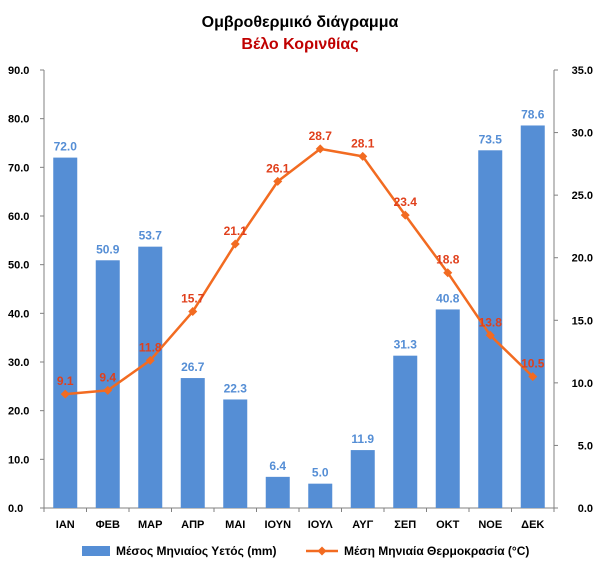 This screenshot has width=600, height=572. What do you see at coordinates (18, 412) in the screenshot?
I see `y-left-tick-label: 20.0` at bounding box center [18, 412].